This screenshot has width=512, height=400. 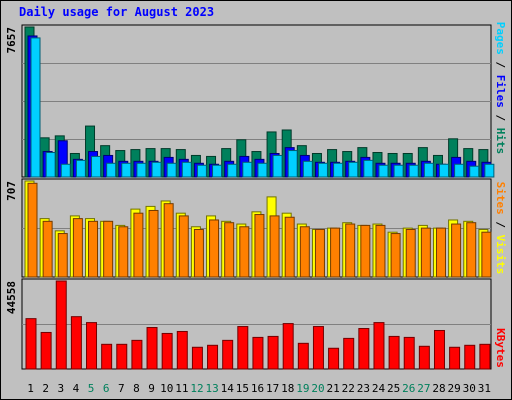 I want to click on day-label-20: 20, so click(x=317, y=388).